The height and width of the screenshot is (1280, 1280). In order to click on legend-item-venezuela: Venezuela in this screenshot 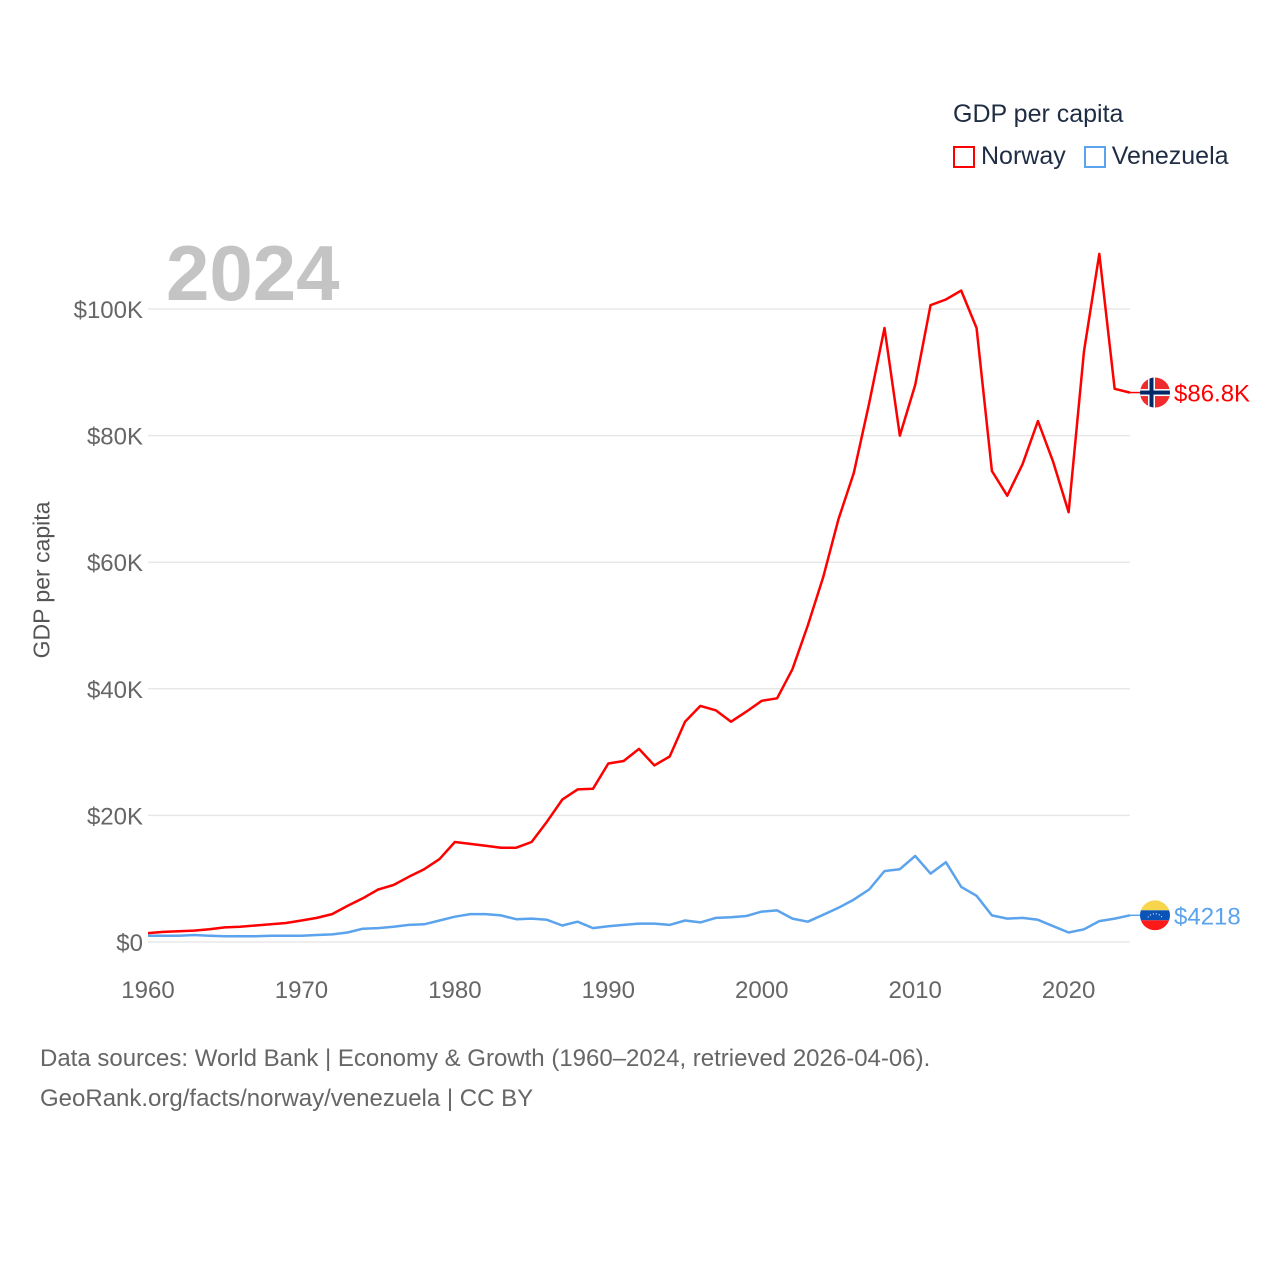, I will do `click(1156, 156)`.